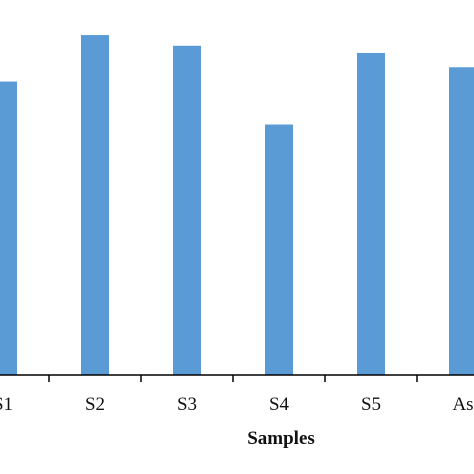 This screenshot has width=474, height=474. Describe the element at coordinates (95, 205) in the screenshot. I see `bar-s2` at that location.